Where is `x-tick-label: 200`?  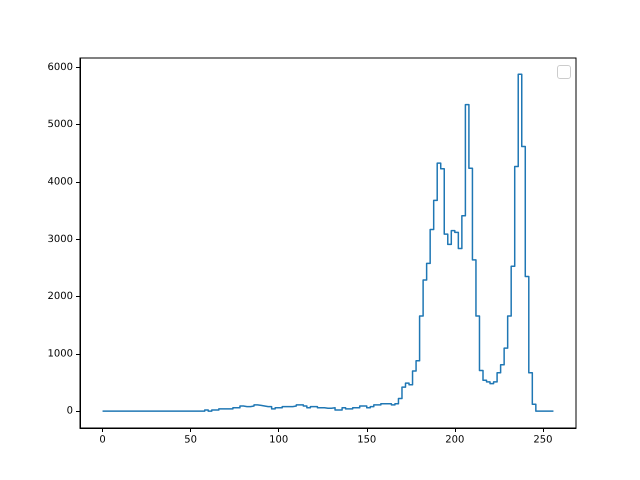 x-tick-label: 200 is located at coordinates (454, 440).